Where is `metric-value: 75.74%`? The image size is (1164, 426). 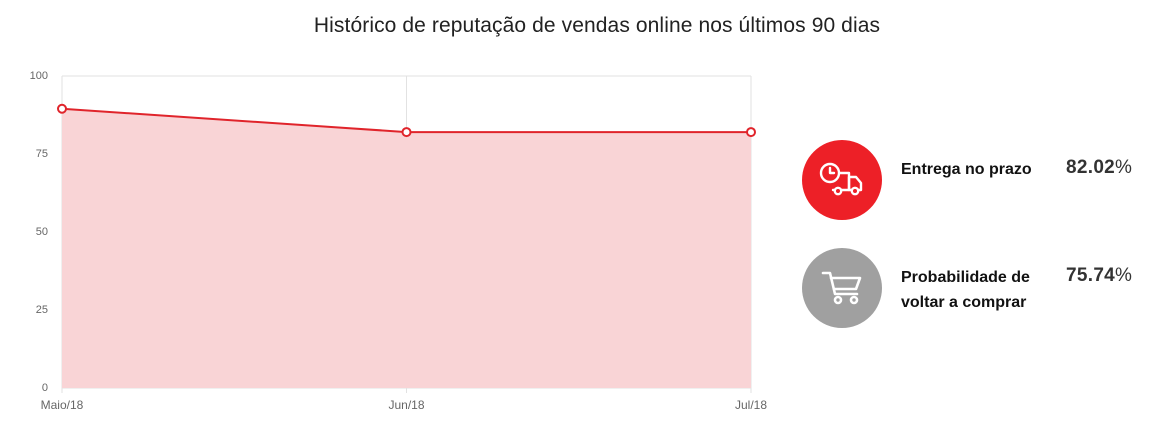
metric-value: 75.74% is located at coordinates (1099, 275).